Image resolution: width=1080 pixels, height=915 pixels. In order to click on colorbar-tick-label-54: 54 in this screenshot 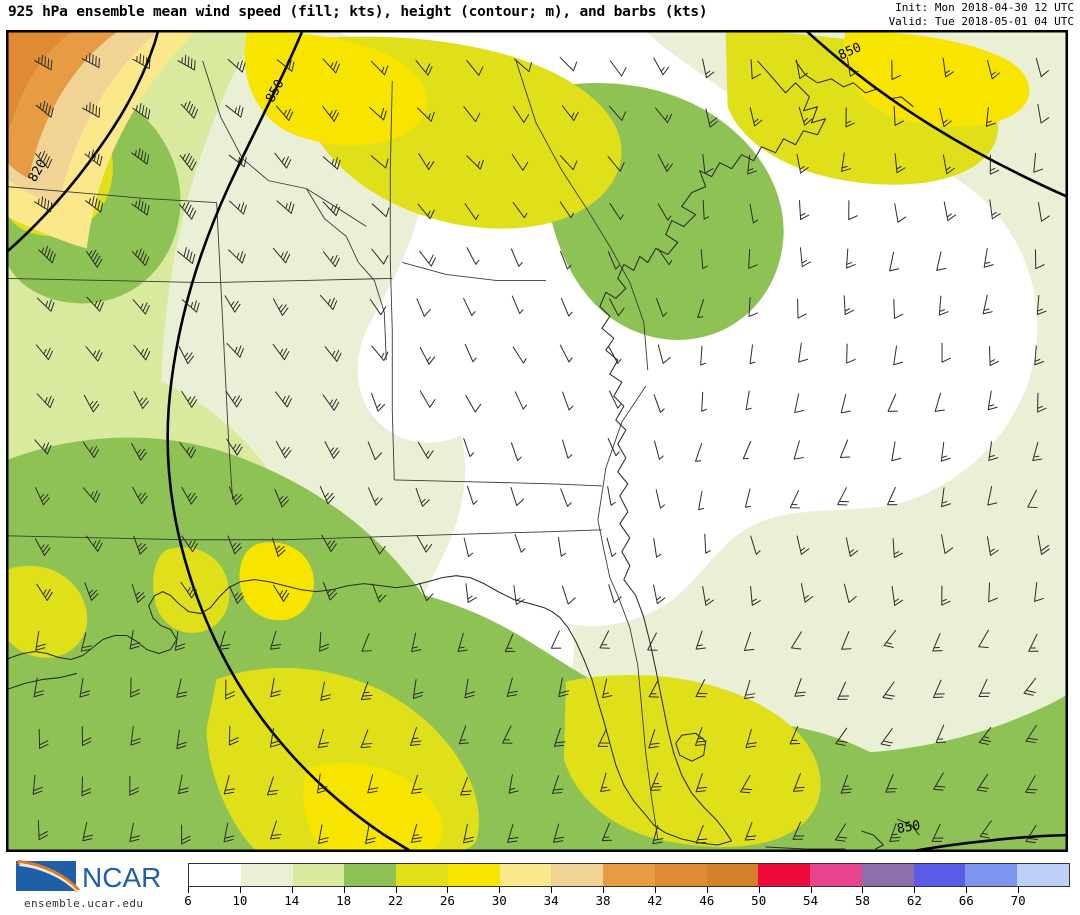, I will do `click(811, 900)`.